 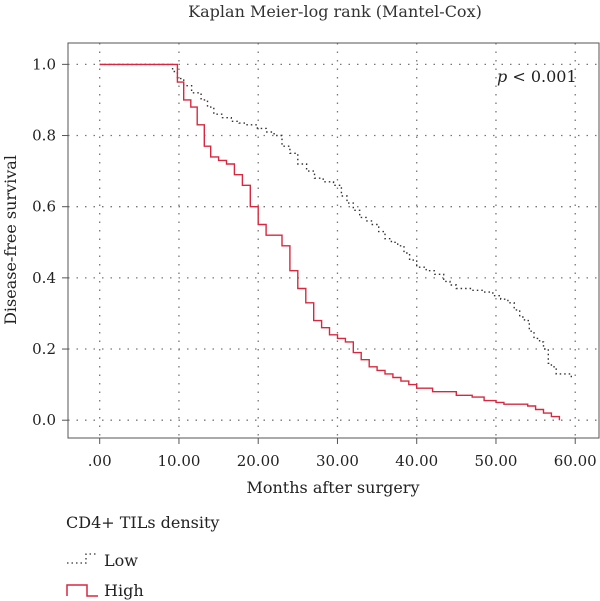 What do you see at coordinates (10, 240) in the screenshot?
I see `y-axis-label: Disease-free survival` at bounding box center [10, 240].